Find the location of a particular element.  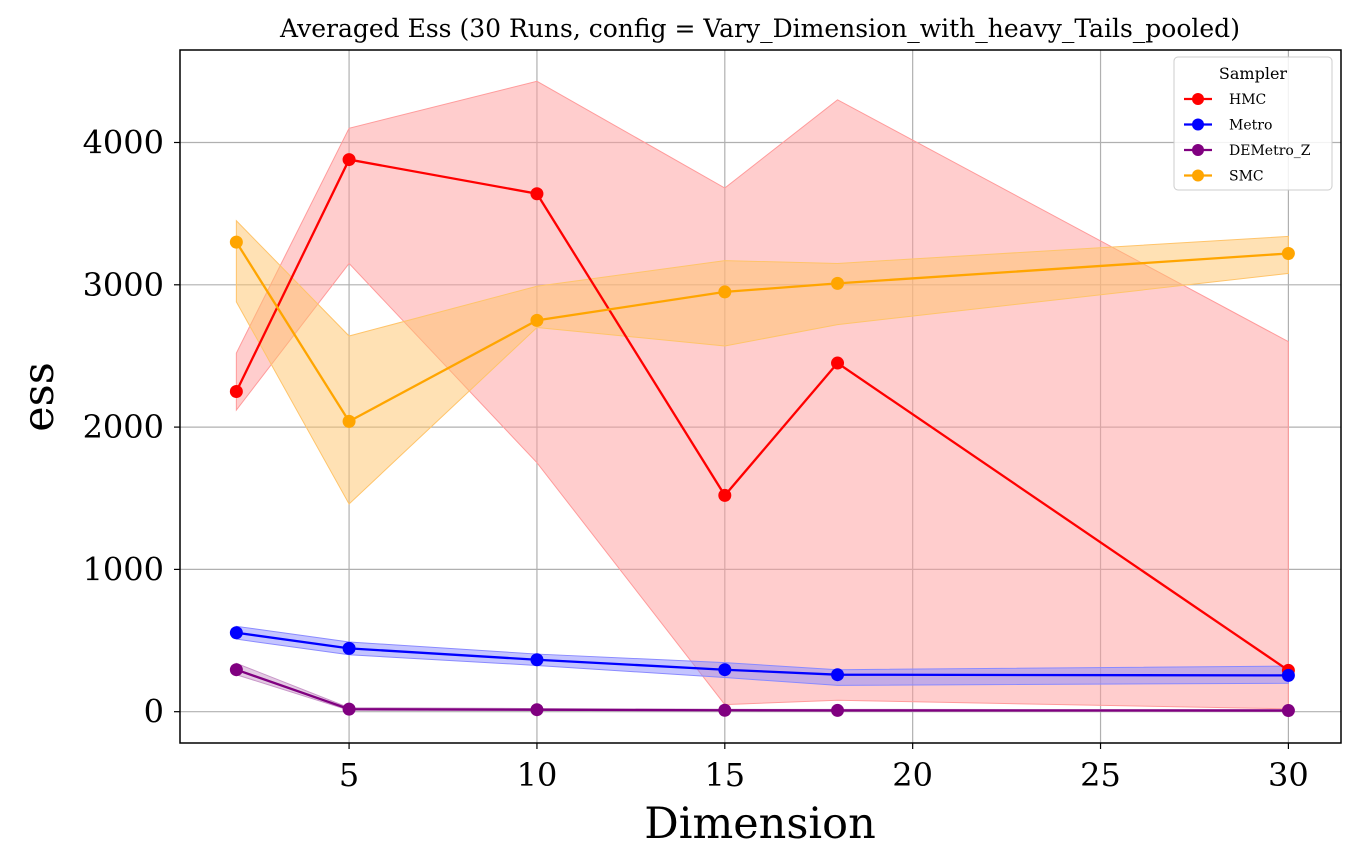

x-tick-label: 10 is located at coordinates (537, 775).